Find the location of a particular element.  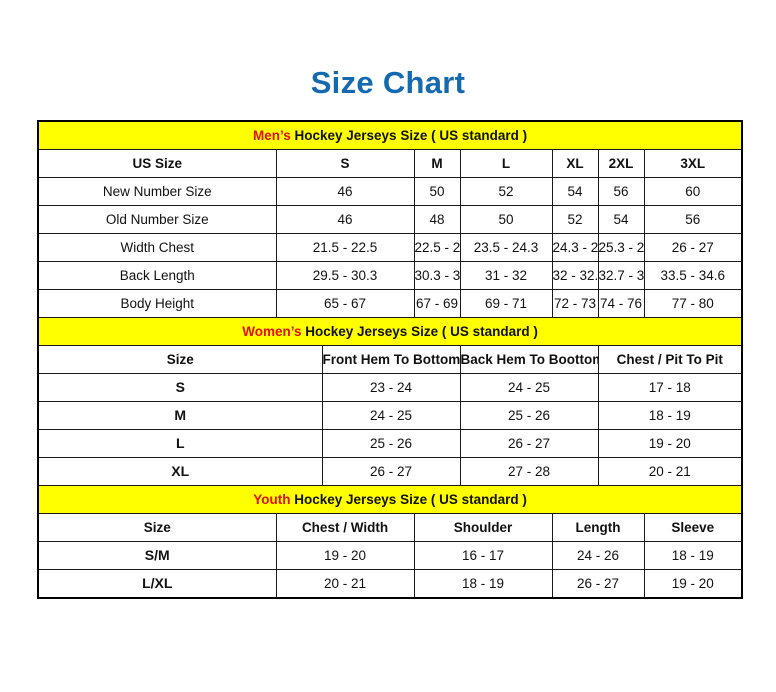

column-header: Chest / Pit To Pit is located at coordinates (670, 359).